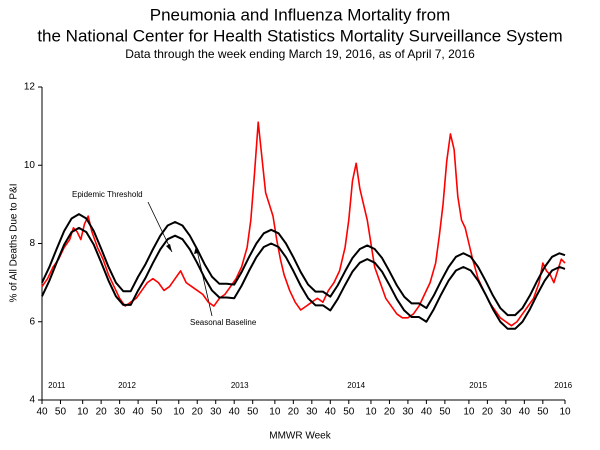 Image resolution: width=600 pixels, height=450 pixels. I want to click on year-label: 2014, so click(356, 385).